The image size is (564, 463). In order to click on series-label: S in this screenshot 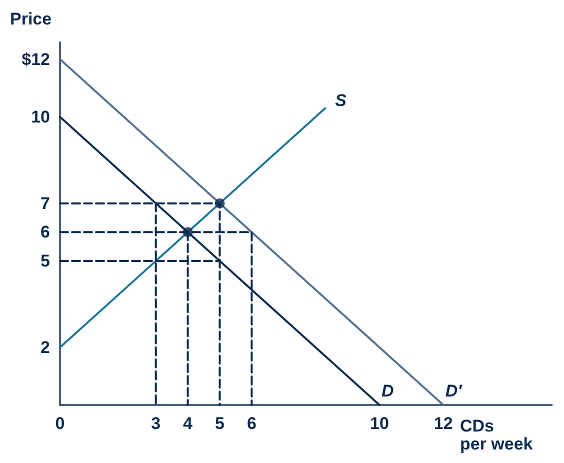, I will do `click(341, 100)`.